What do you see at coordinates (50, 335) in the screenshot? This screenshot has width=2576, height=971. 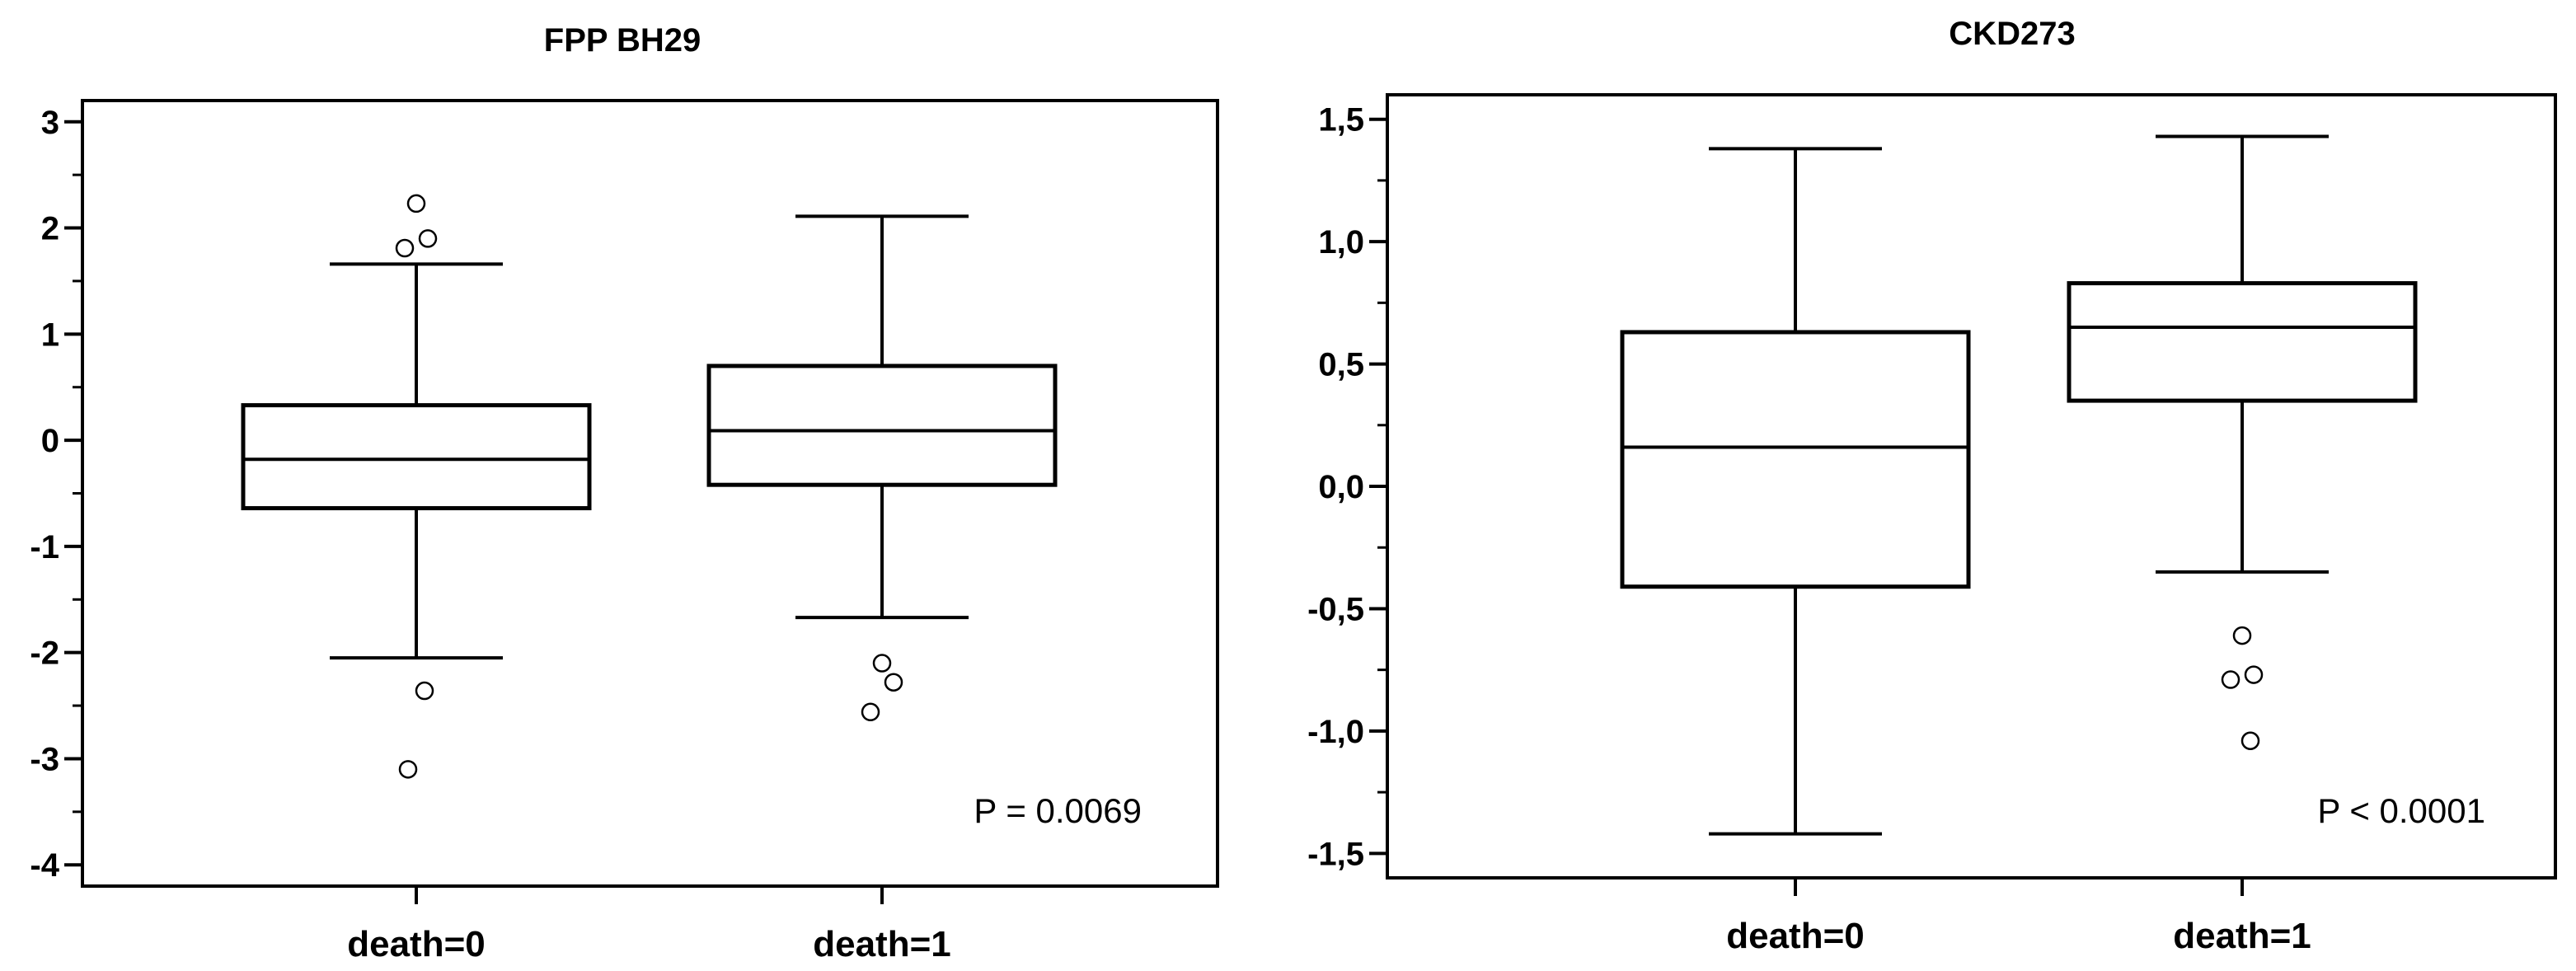 I see `y-tick-label: 1` at bounding box center [50, 335].